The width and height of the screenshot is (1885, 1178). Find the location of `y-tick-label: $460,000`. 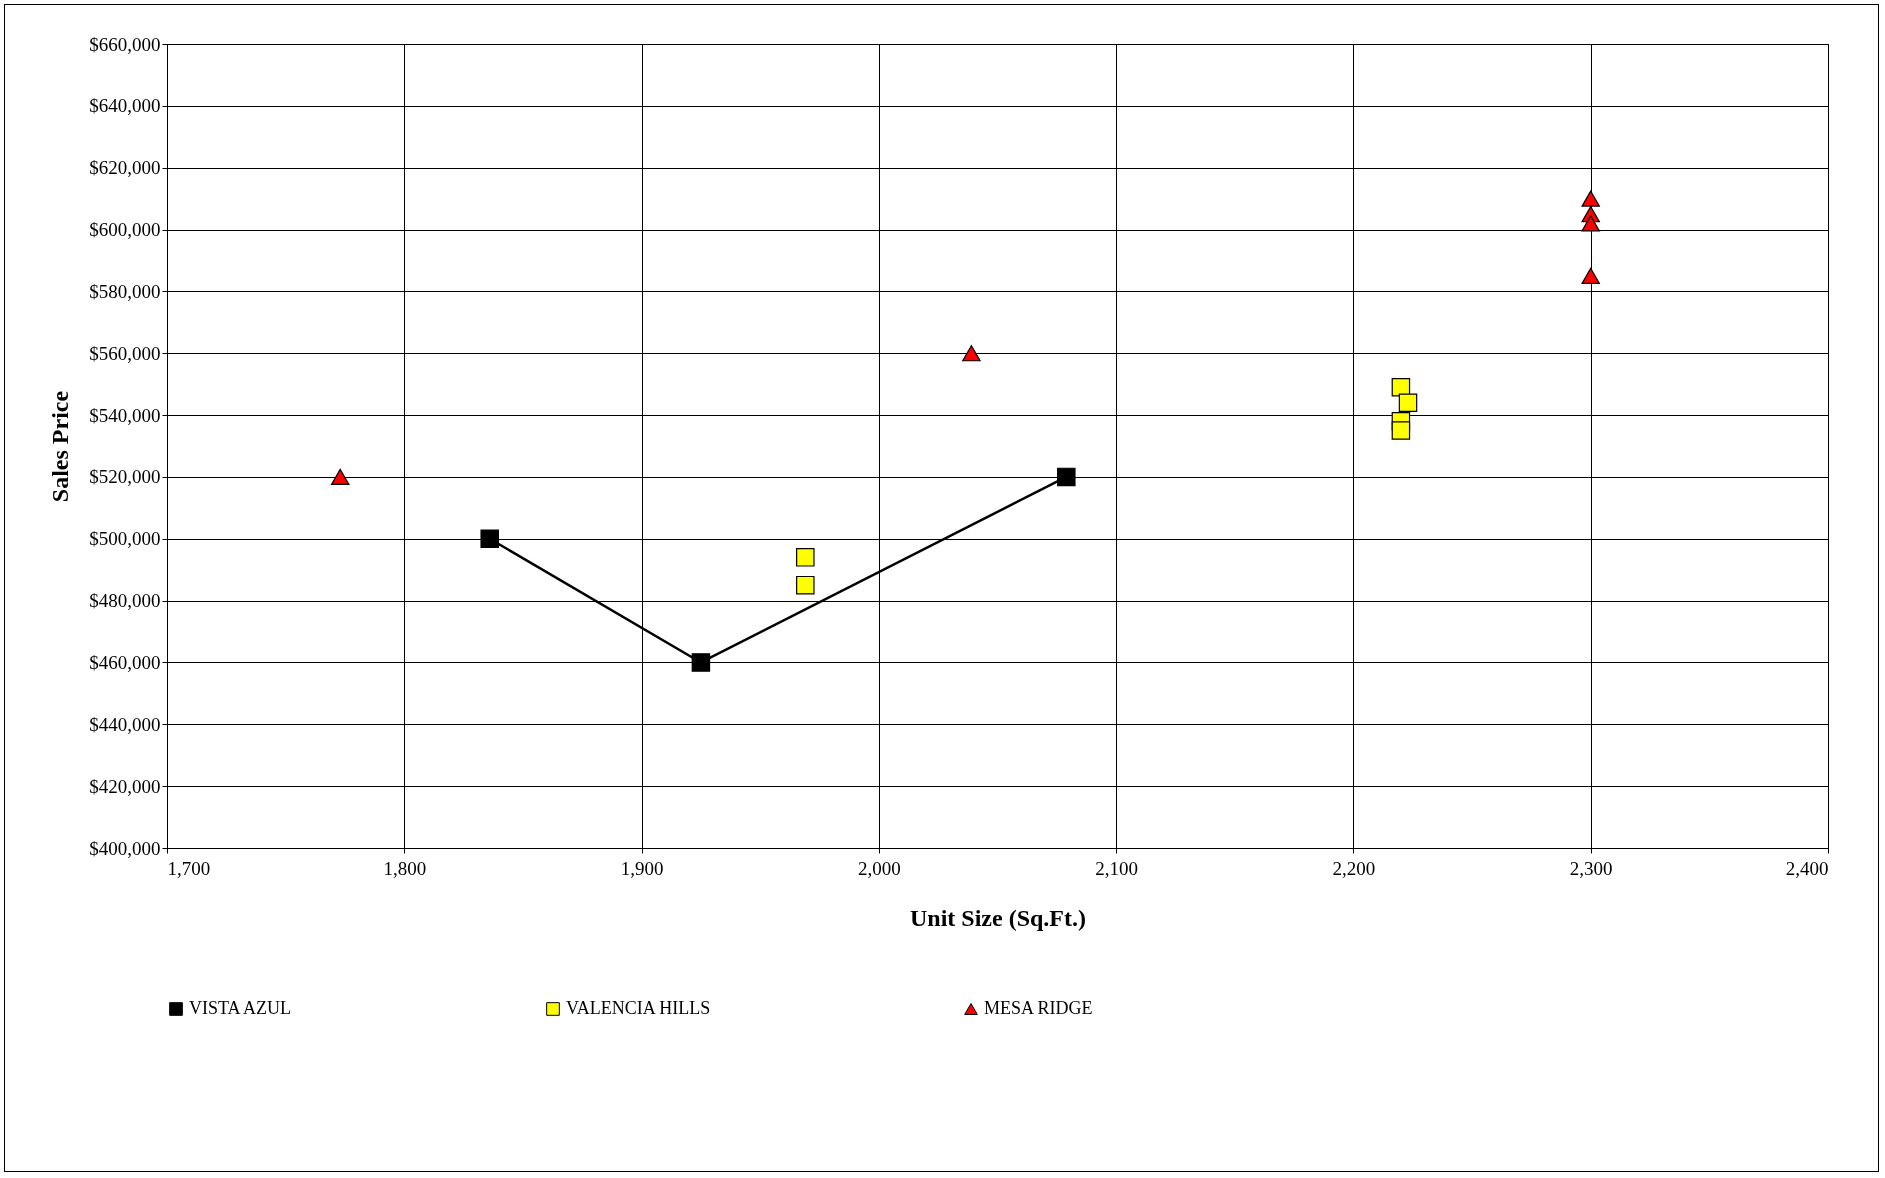

y-tick-label: $460,000 is located at coordinates (125, 662).